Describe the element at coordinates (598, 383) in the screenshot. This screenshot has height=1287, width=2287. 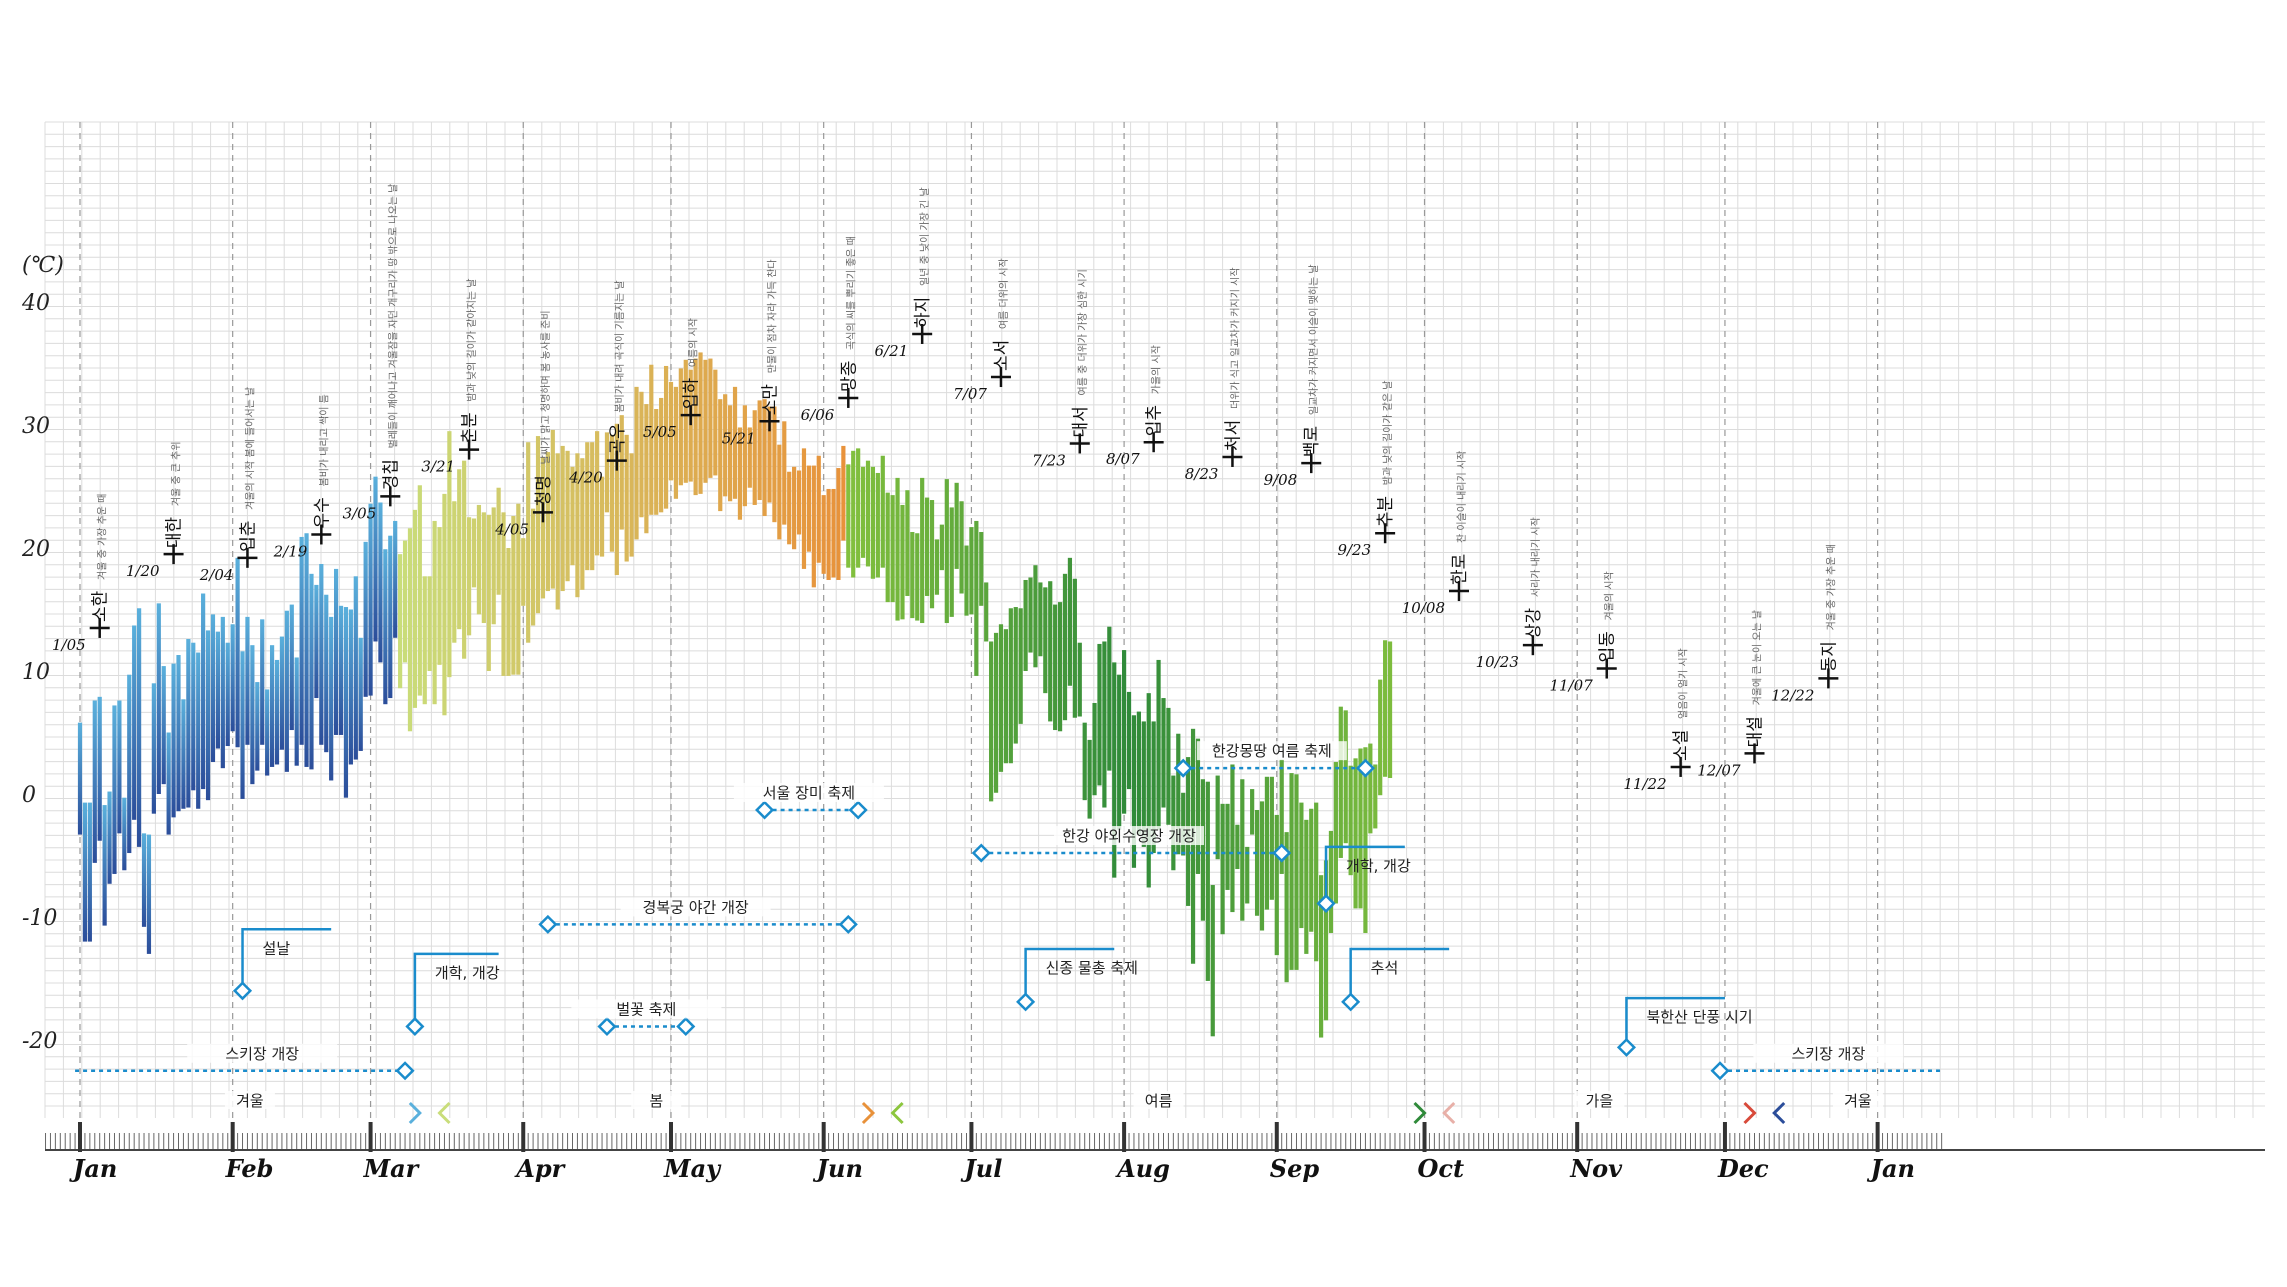
I see `solar-term: 4/20 곡우 봄비가 내려 곡식이 기름지는 날` at that location.